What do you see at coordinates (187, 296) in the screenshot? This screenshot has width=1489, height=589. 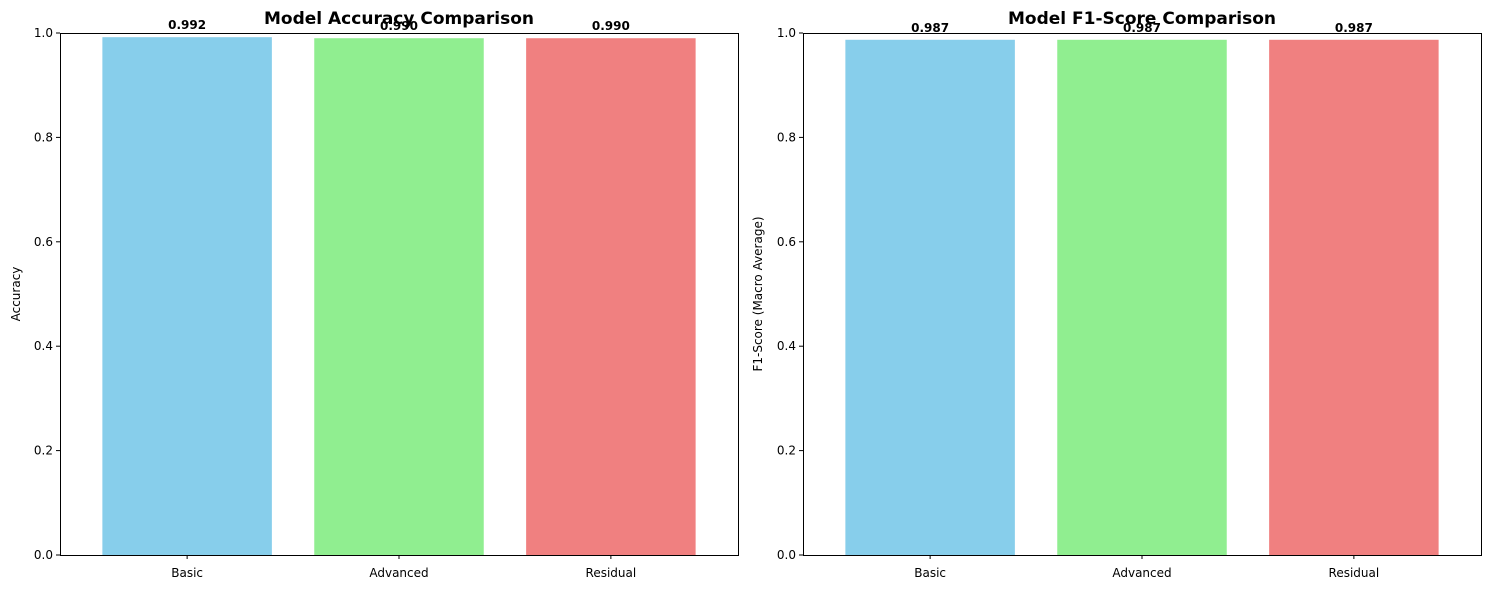 I see `accuracy-bar-basic` at bounding box center [187, 296].